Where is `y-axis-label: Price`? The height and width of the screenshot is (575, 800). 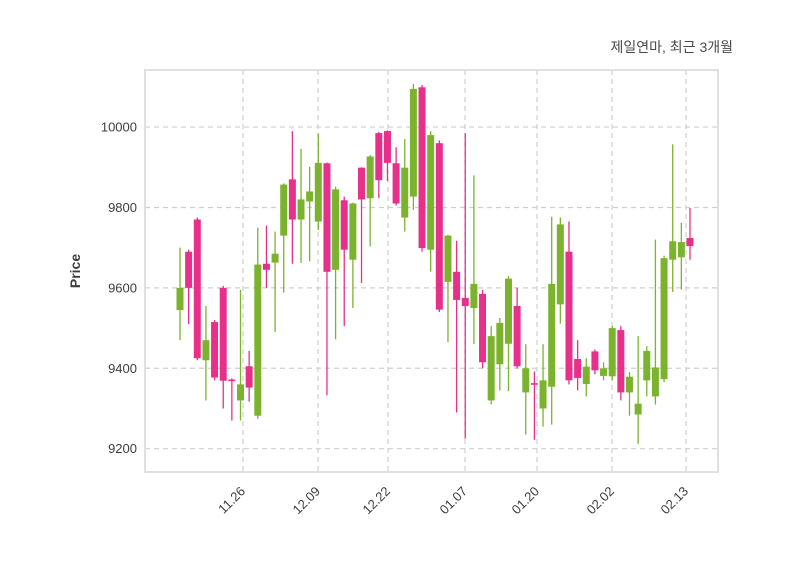
y-axis-label: Price is located at coordinates (75, 271).